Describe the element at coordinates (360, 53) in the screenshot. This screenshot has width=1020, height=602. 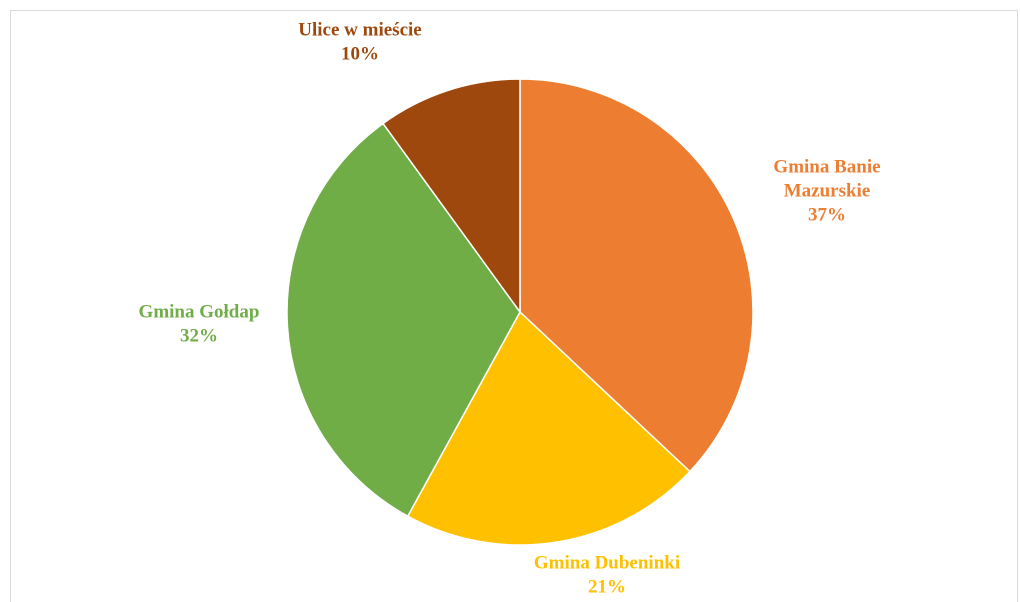
I see `slice-percent-label: 10%` at that location.